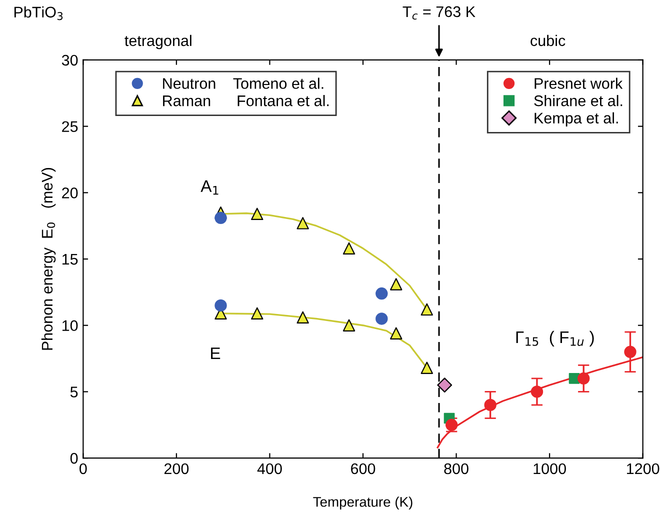  What do you see at coordinates (70, 326) in the screenshot?
I see `y-tick-label: 10` at bounding box center [70, 326].